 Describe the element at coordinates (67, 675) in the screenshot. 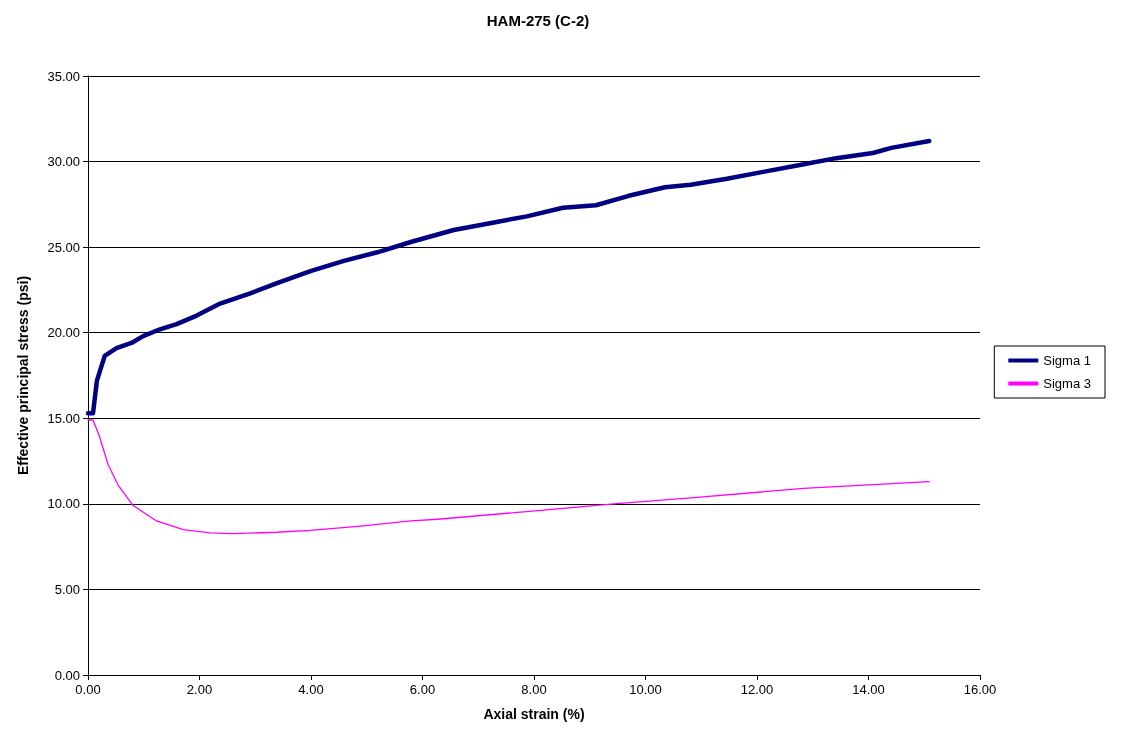

I see `y-tick-label: 0.00` at that location.